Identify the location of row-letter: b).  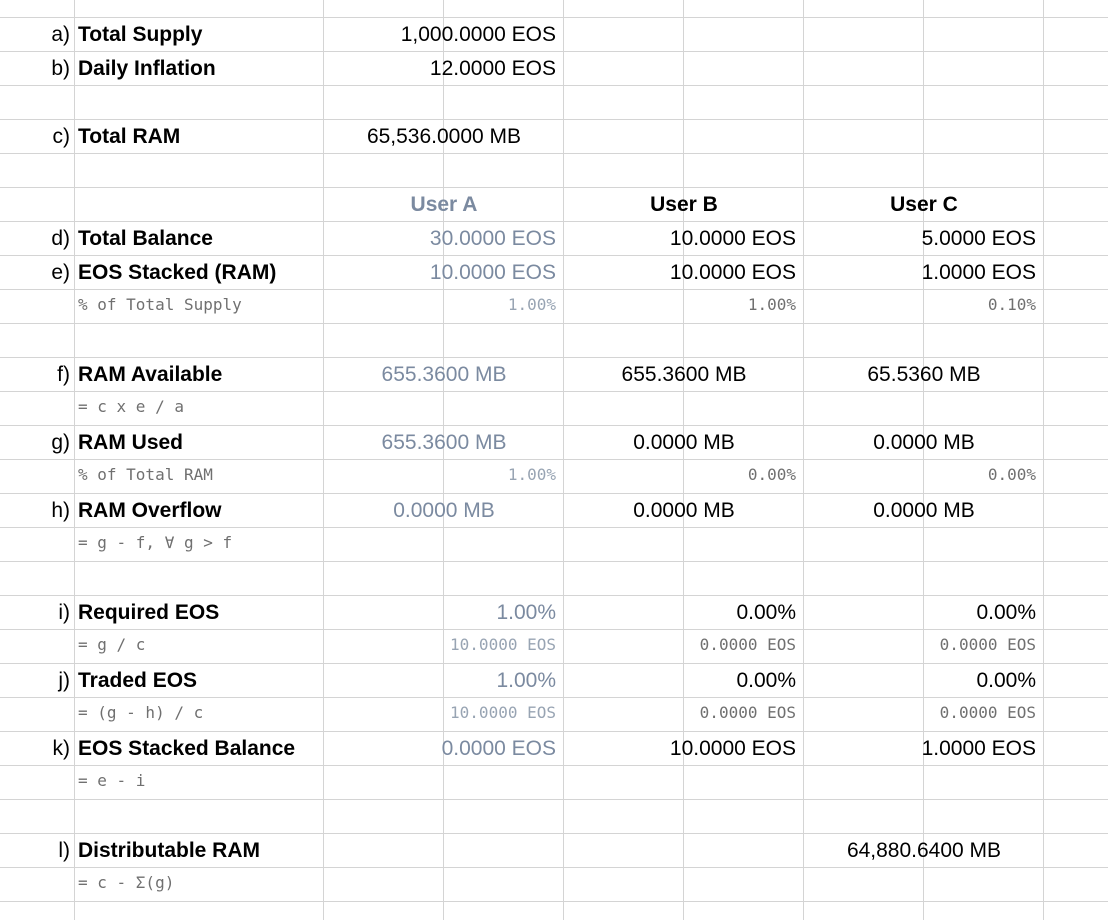
(60, 68).